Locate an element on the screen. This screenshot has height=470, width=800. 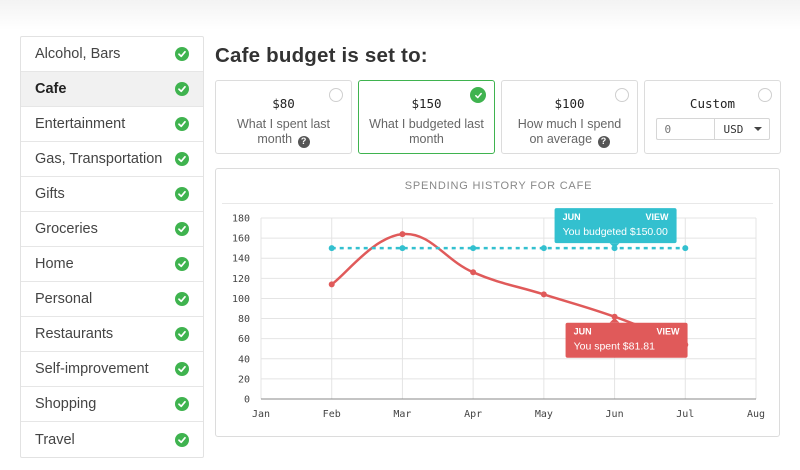
sidebar-item-label: Entertainment is located at coordinates (80, 124).